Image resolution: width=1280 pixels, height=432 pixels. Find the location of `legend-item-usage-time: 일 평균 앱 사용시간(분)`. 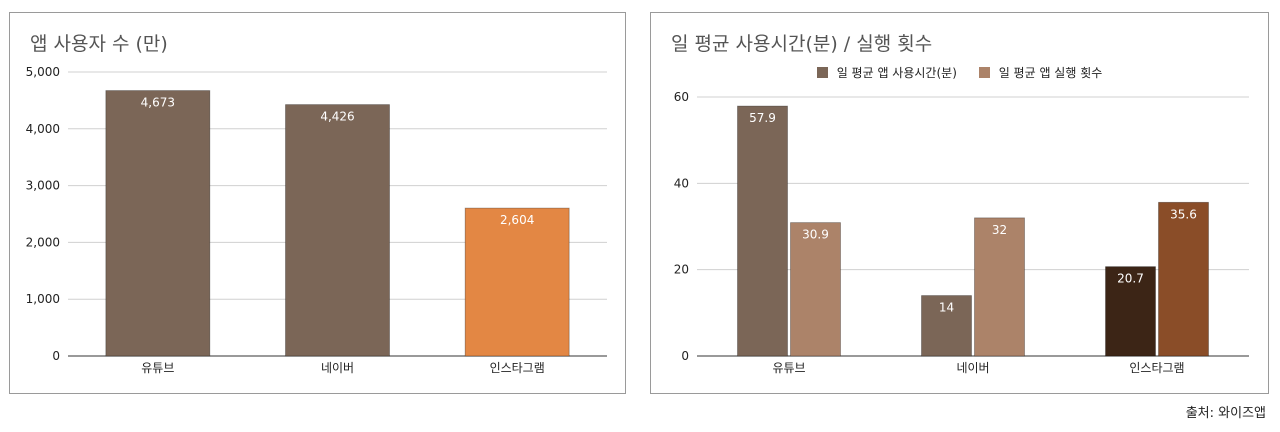

legend-item-usage-time: 일 평균 앱 사용시간(분) is located at coordinates (886, 72).